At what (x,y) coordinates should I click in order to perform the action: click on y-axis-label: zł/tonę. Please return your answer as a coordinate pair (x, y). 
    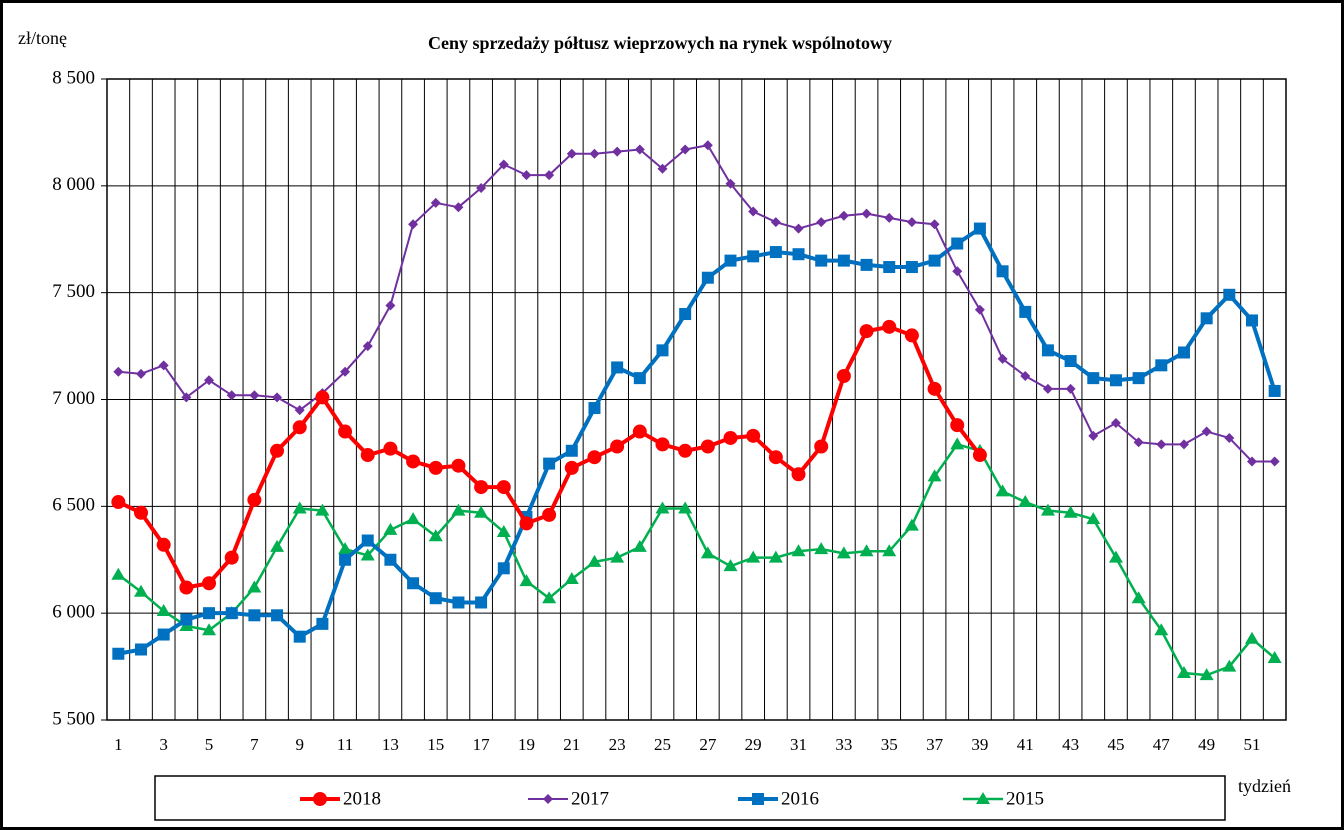
    Looking at the image, I should click on (42, 38).